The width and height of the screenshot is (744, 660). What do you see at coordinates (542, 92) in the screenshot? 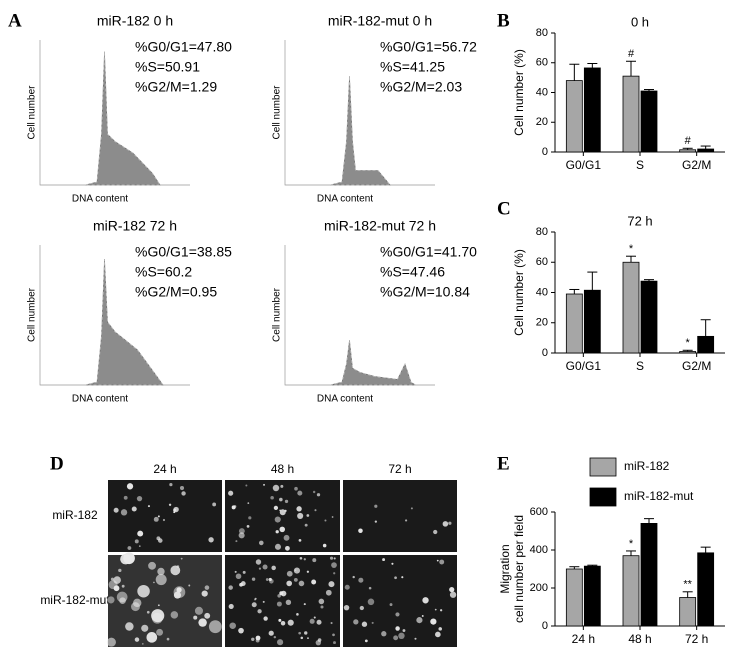
I see `y-tick-label: 40` at bounding box center [542, 92].